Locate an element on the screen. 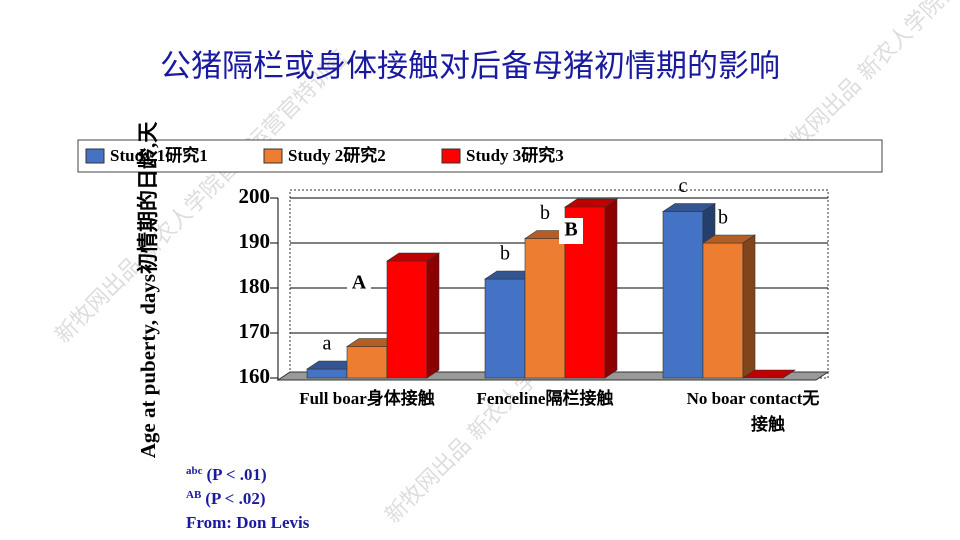  legend-box is located at coordinates (480, 156).